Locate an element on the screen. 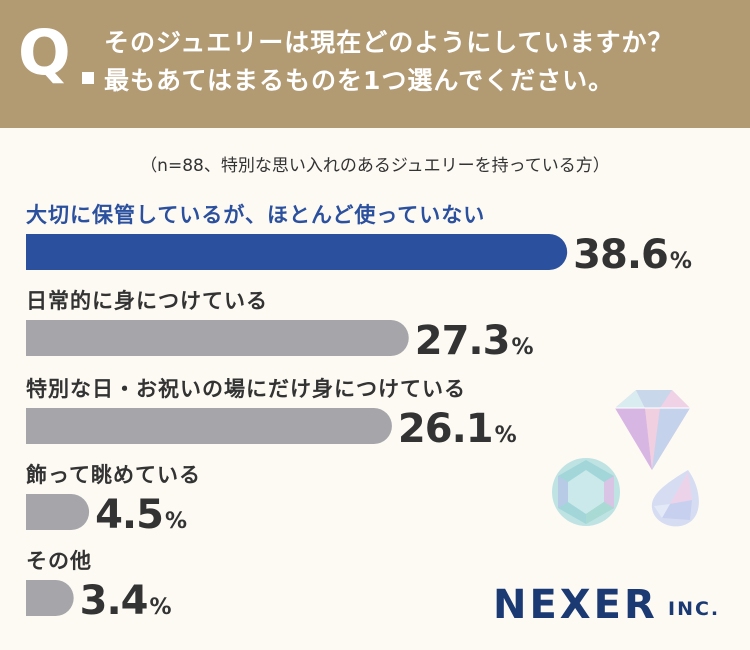 This screenshot has height=650, width=750. value-label: 27.3% is located at coordinates (474, 341).